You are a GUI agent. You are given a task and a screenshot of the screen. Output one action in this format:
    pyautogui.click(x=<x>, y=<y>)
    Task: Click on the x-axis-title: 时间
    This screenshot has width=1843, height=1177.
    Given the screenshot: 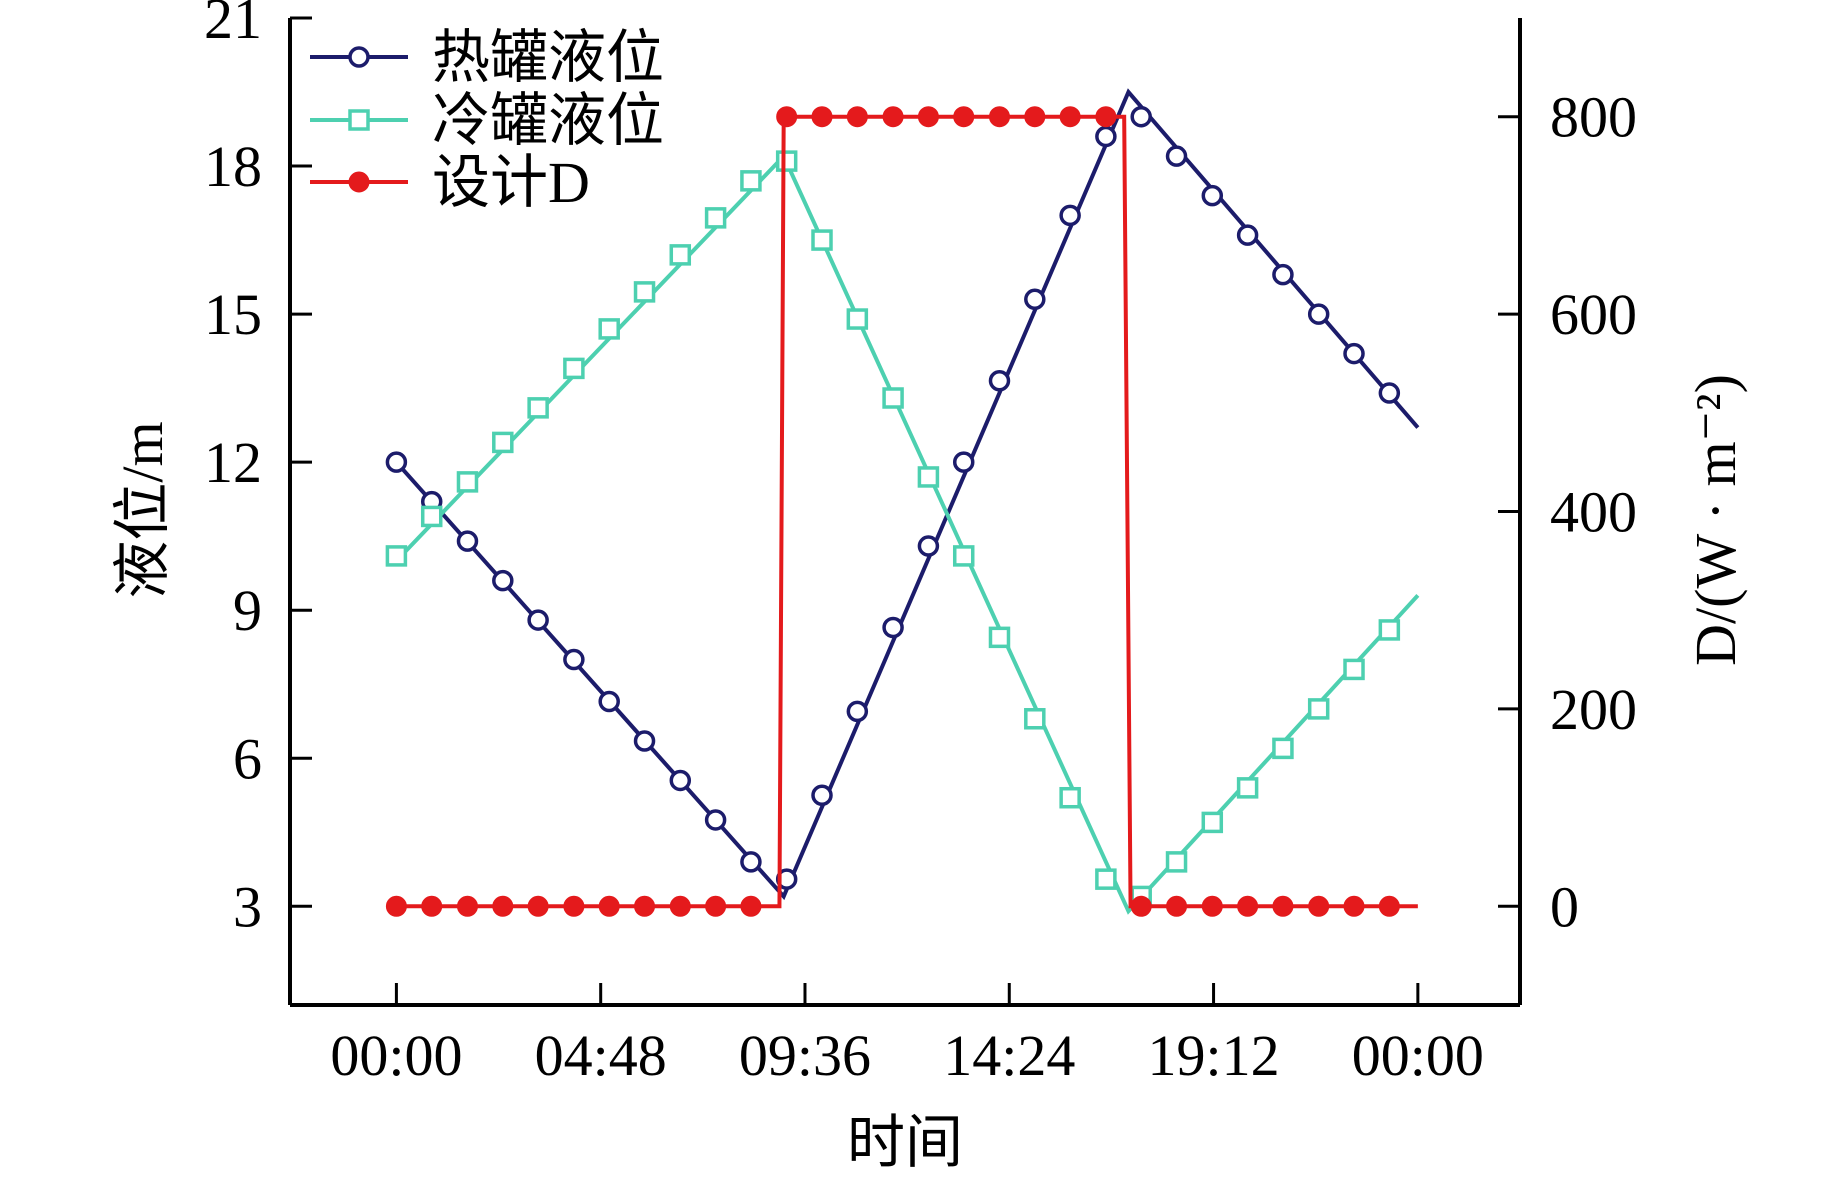 What is the action you would take?
    pyautogui.click(x=905, y=1142)
    